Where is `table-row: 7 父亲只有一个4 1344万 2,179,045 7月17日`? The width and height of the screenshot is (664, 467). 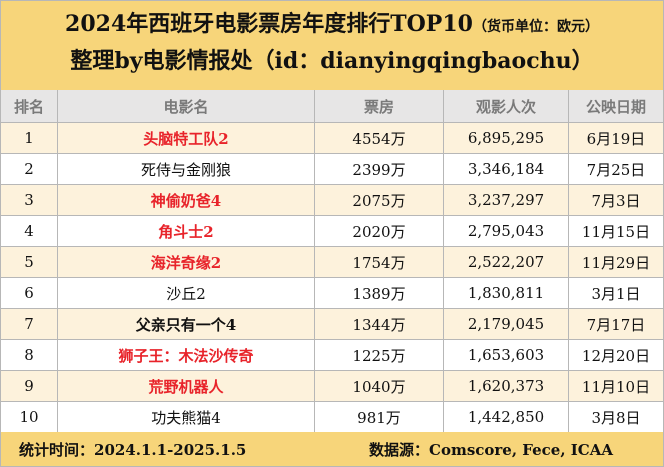 table-row: 7 父亲只有一个4 1344万 2,179,045 7月17日 is located at coordinates (332, 324).